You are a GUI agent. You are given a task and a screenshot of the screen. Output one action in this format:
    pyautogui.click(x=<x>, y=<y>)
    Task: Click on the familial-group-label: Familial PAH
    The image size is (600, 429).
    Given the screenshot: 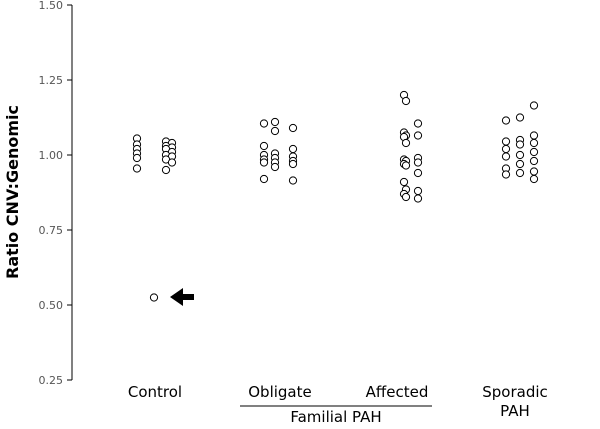 What is the action you would take?
    pyautogui.click(x=335, y=417)
    